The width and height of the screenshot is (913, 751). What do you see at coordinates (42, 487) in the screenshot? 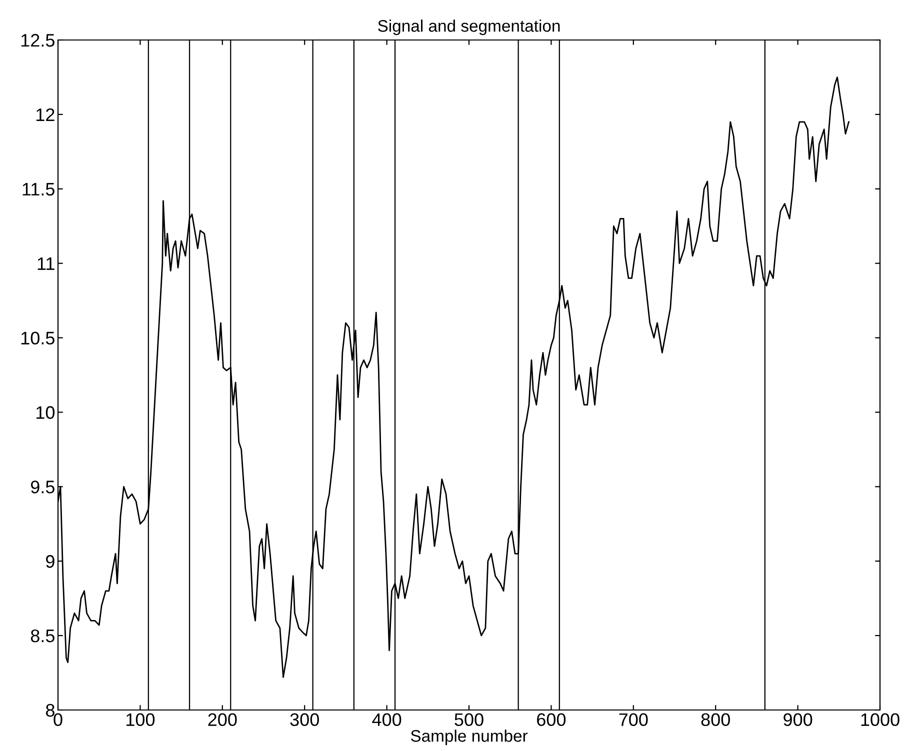
I see `y-tick-label: 9.5` at bounding box center [42, 487].